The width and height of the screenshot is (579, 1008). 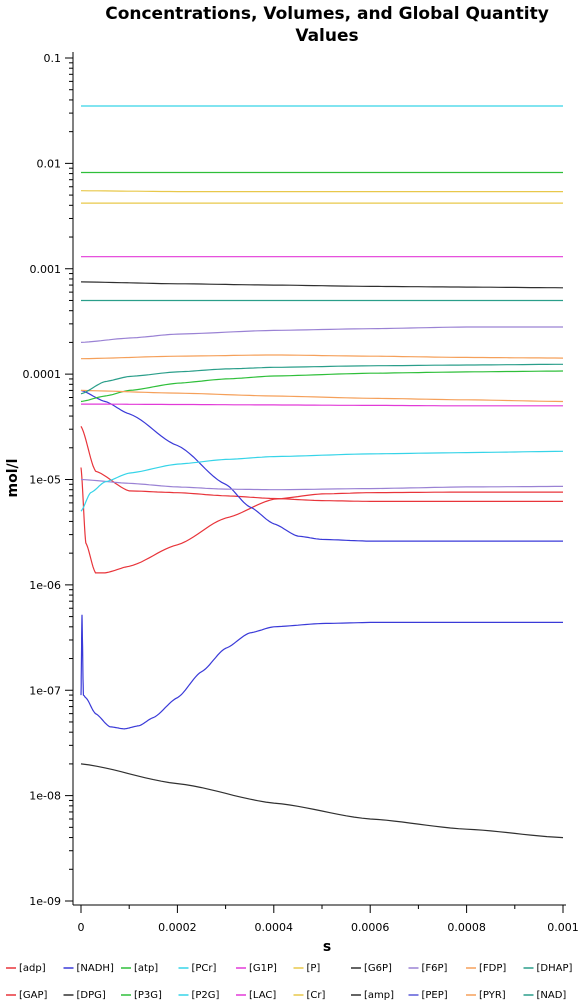 I want to click on legend-label: [P2G], so click(x=206, y=995).